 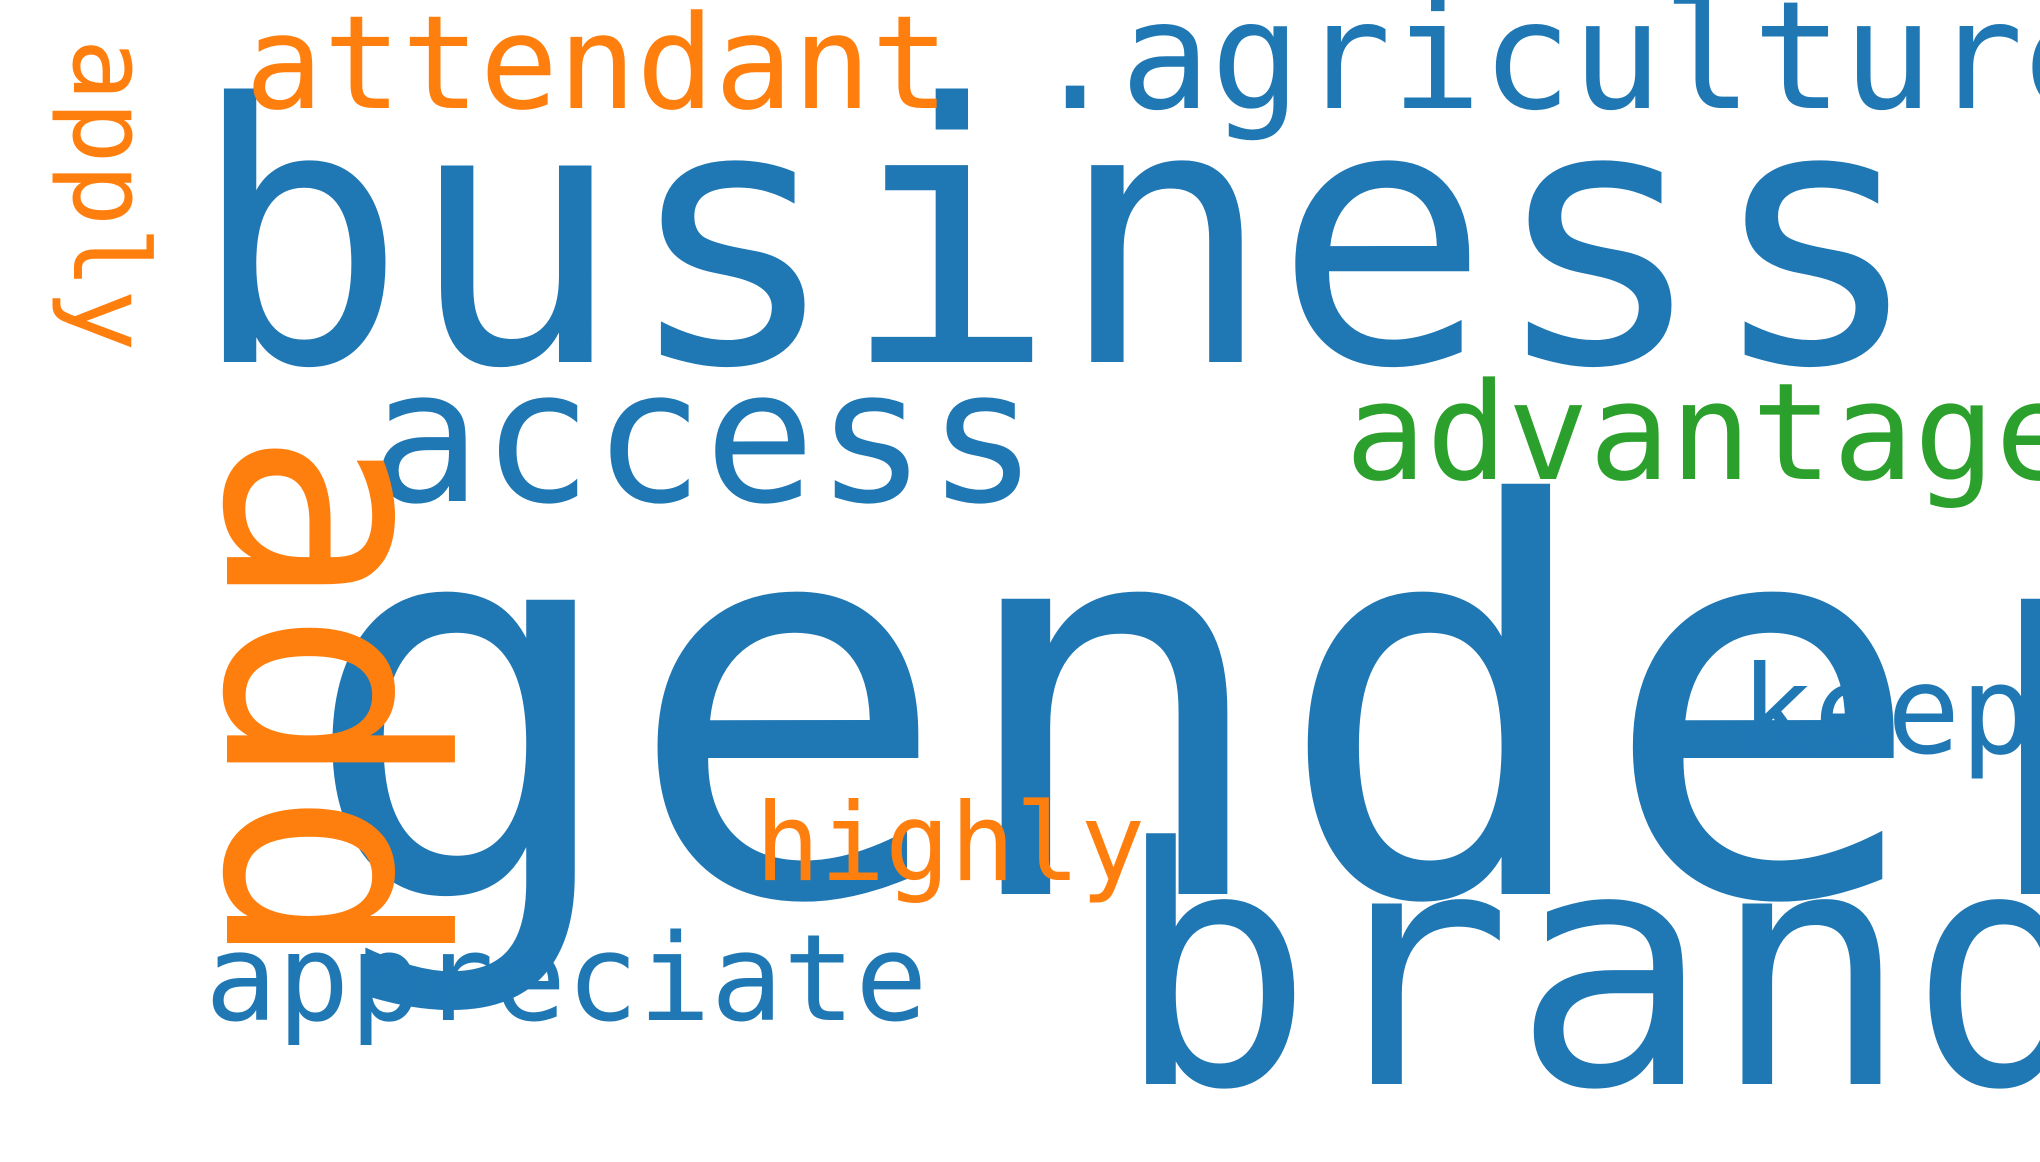 What do you see at coordinates (330, 700) in the screenshot?
I see `word-add: add` at bounding box center [330, 700].